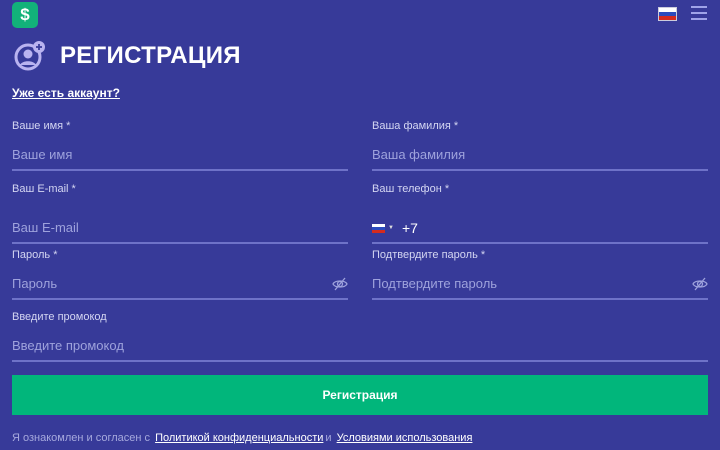  What do you see at coordinates (44, 189) in the screenshot?
I see `email-label: Ваш E-mail *` at bounding box center [44, 189].